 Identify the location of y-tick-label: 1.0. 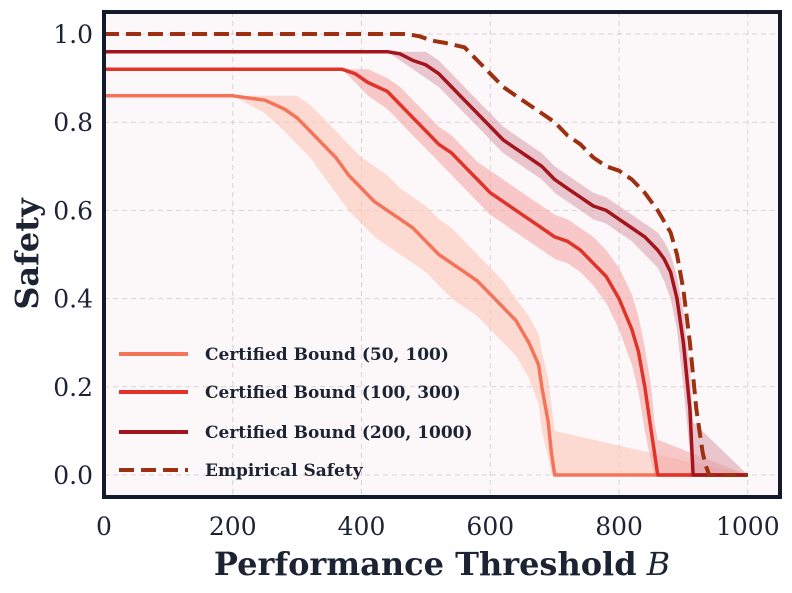
(73, 34).